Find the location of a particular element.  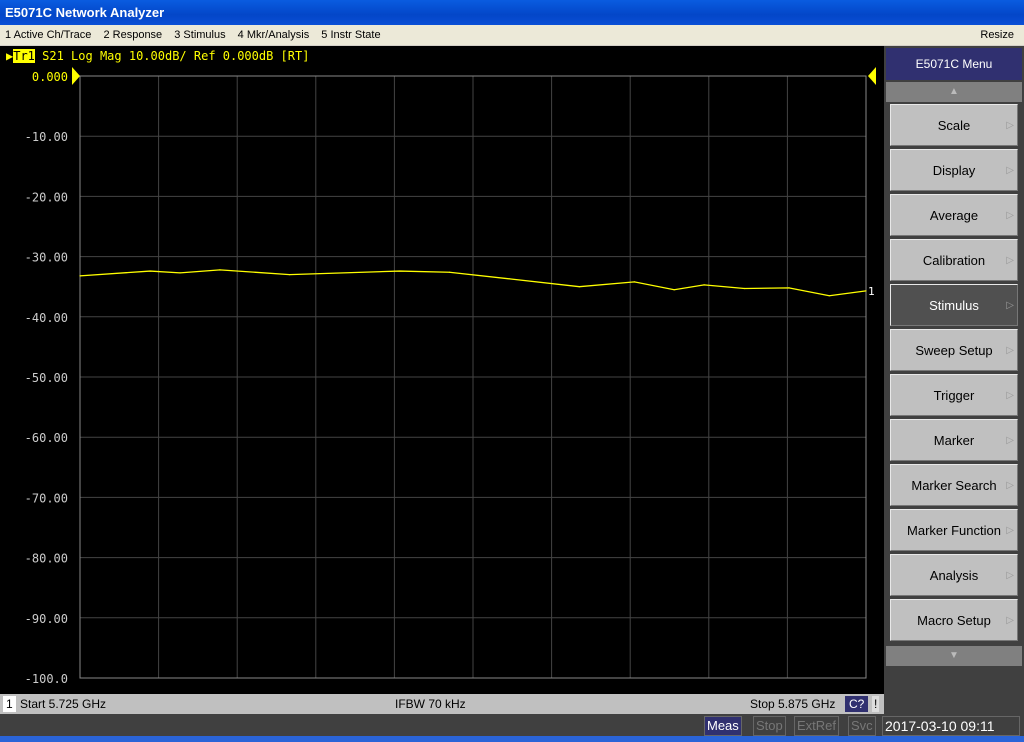

softkey-marker-search: Marker Search ▷ is located at coordinates (954, 485).